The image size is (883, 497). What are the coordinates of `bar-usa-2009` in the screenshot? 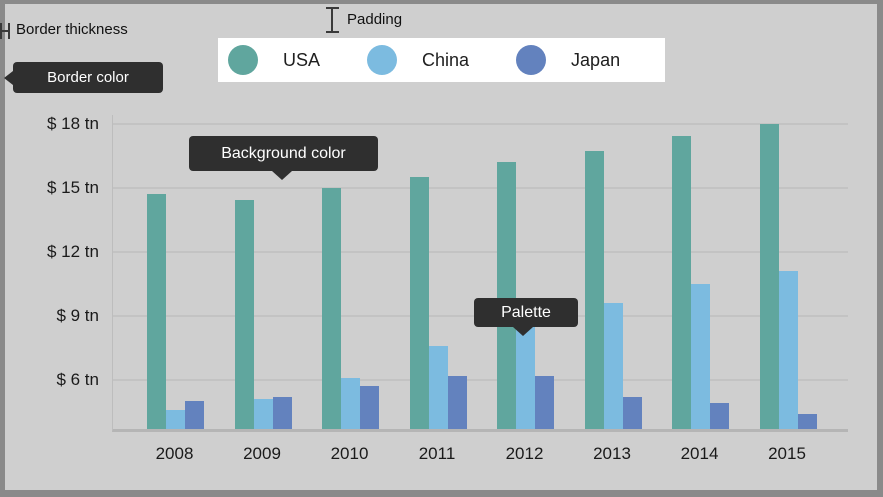 It's located at (244, 314).